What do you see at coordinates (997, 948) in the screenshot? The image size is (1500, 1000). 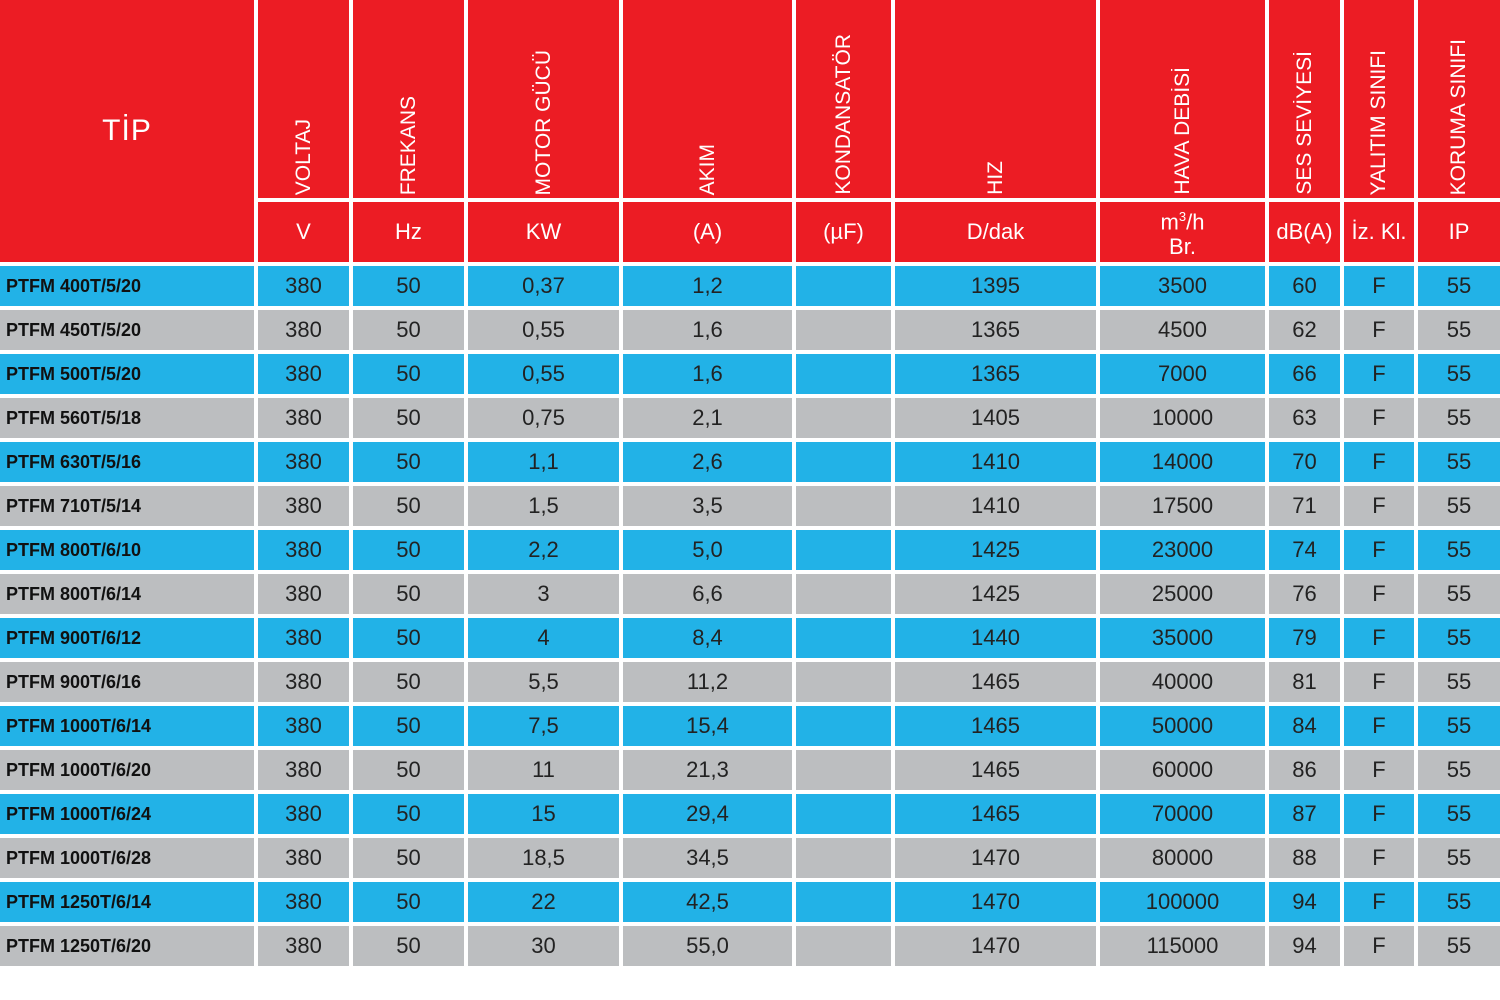 I see `cell-hiz: 1470` at bounding box center [997, 948].